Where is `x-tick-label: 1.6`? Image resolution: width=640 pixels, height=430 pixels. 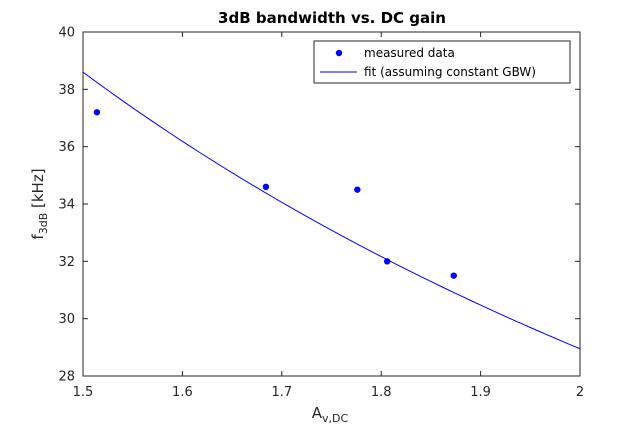
x-tick-label: 1.6 is located at coordinates (182, 392).